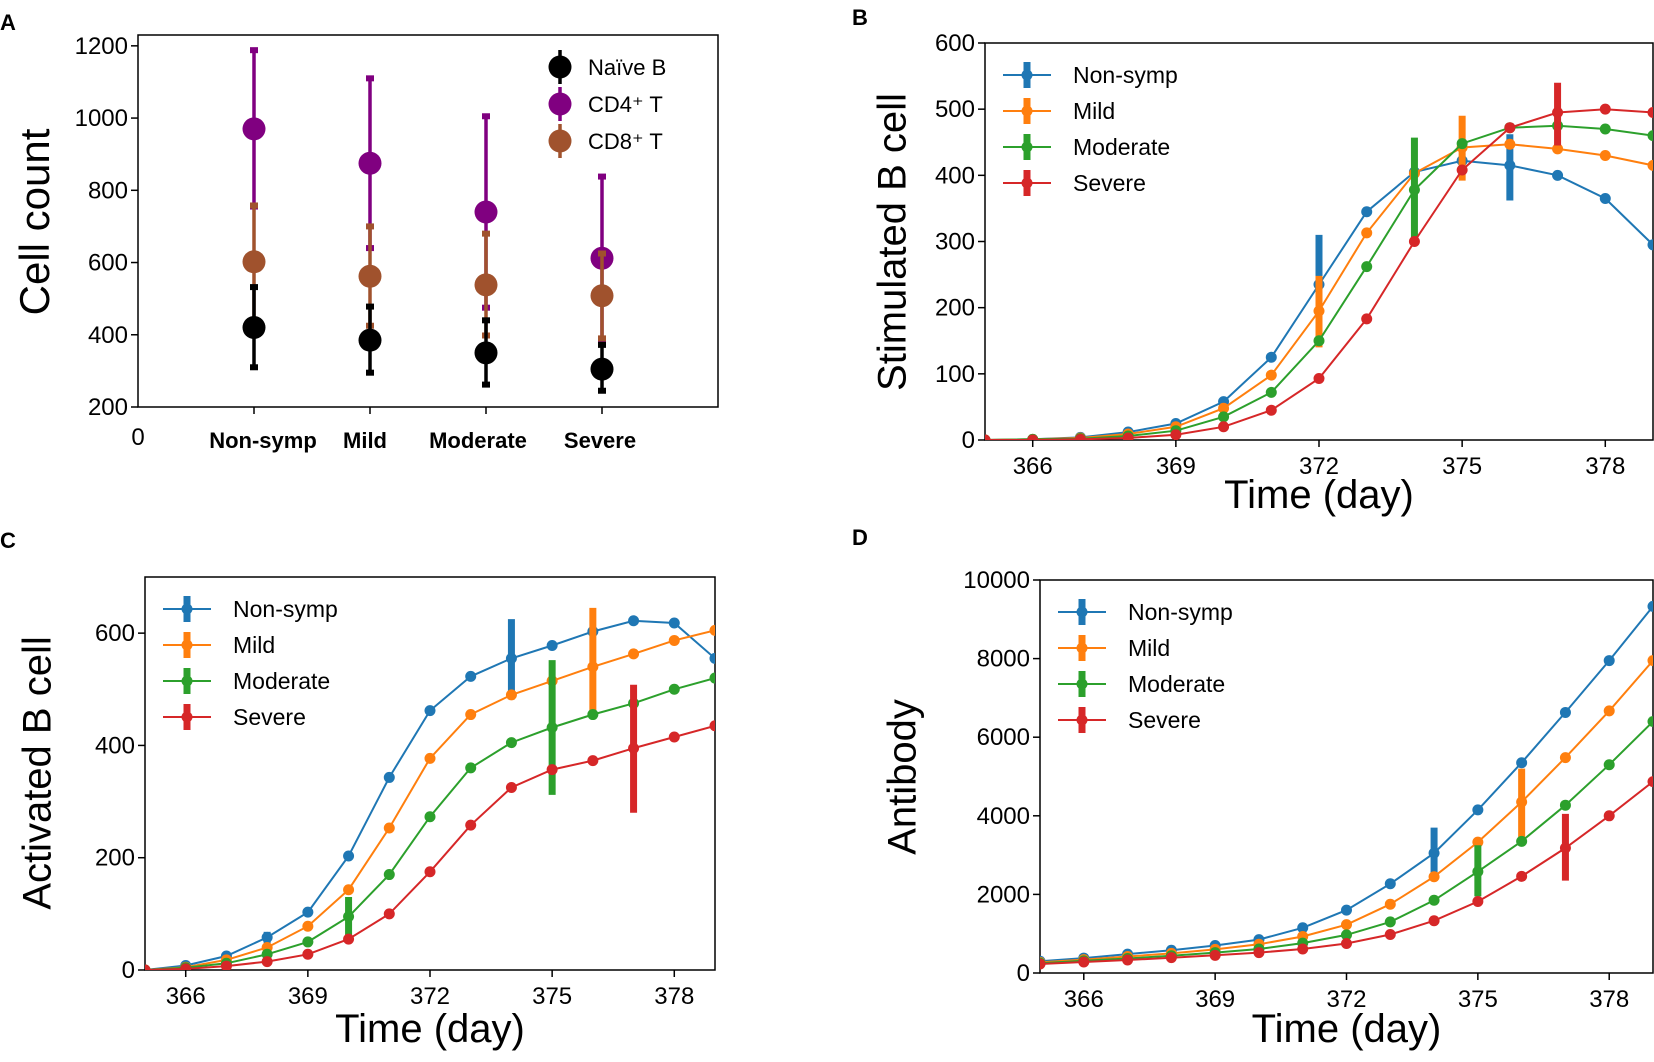 The height and width of the screenshot is (1062, 1654). I want to click on y-tick-label-c: 200, so click(115, 858).